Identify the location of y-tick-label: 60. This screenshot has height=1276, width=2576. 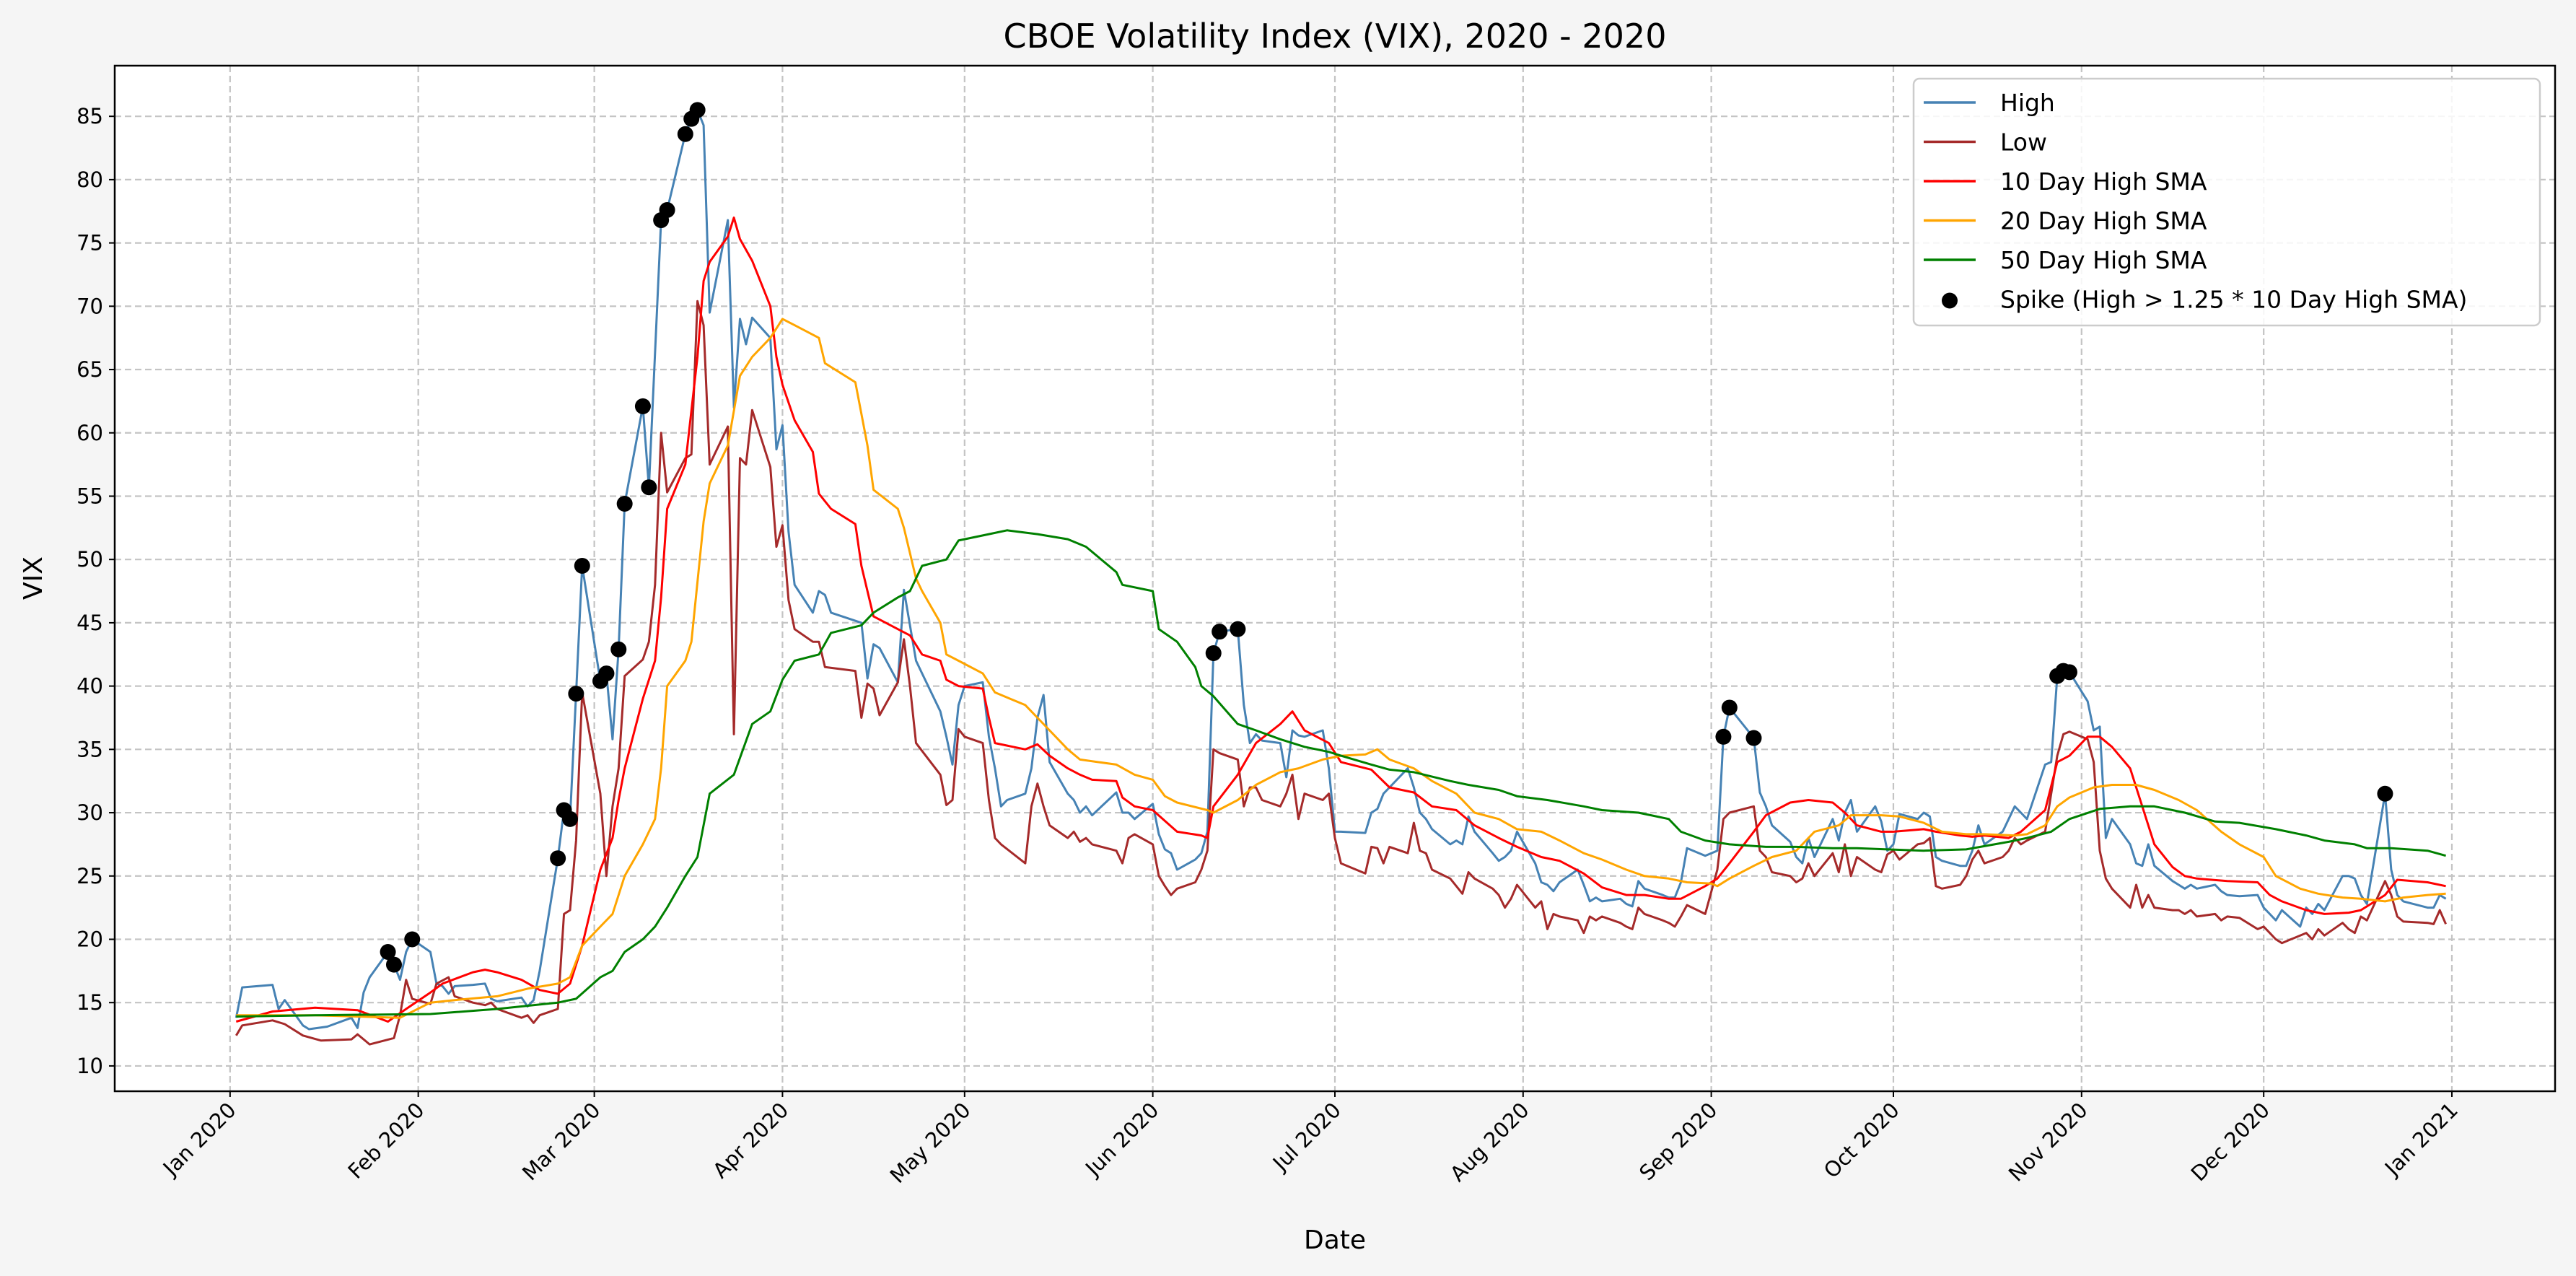
(89, 433).